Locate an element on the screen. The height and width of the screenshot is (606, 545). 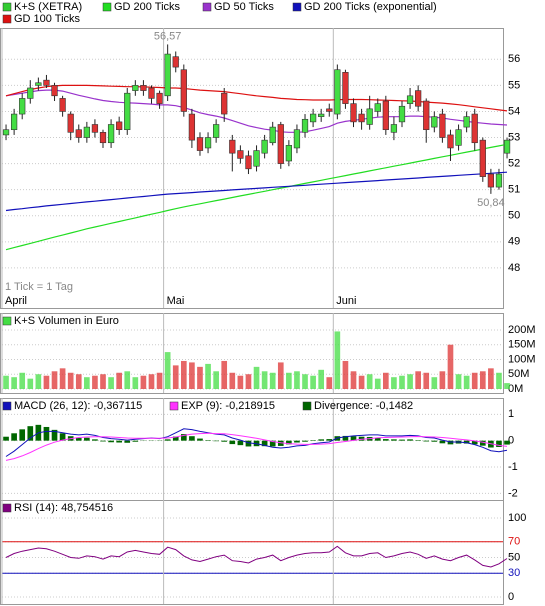
annotation: 56,57 is located at coordinates (168, 36).